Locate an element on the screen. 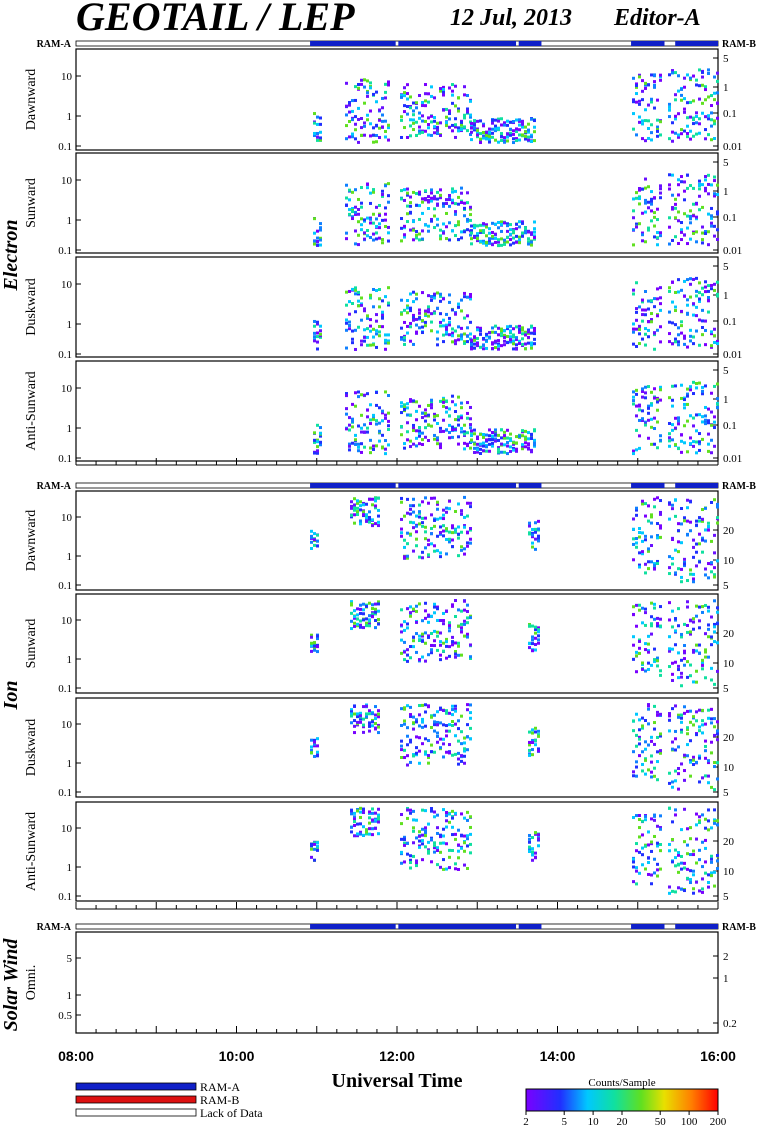  x-tick-label-1000: 10:00 is located at coordinates (237, 1056).